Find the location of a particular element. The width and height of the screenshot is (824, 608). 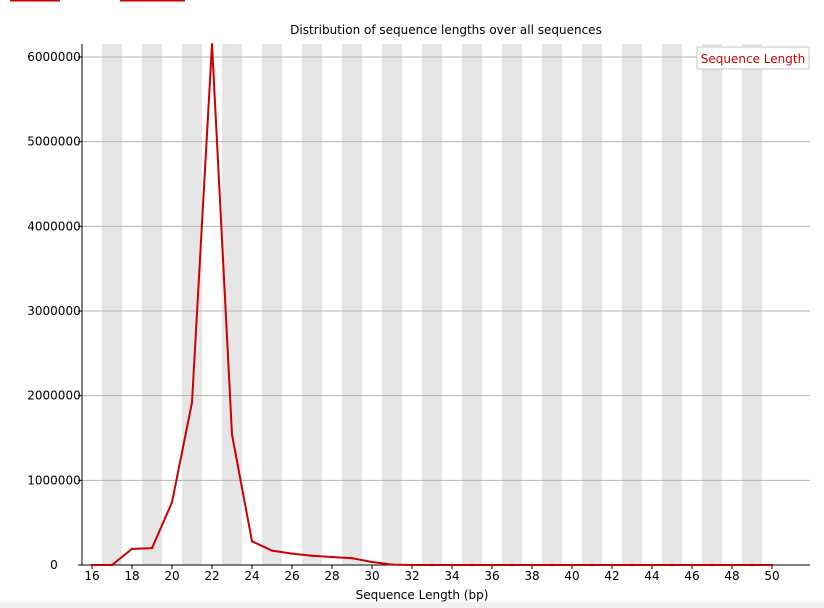

x-tick-label: 50 is located at coordinates (771, 576).